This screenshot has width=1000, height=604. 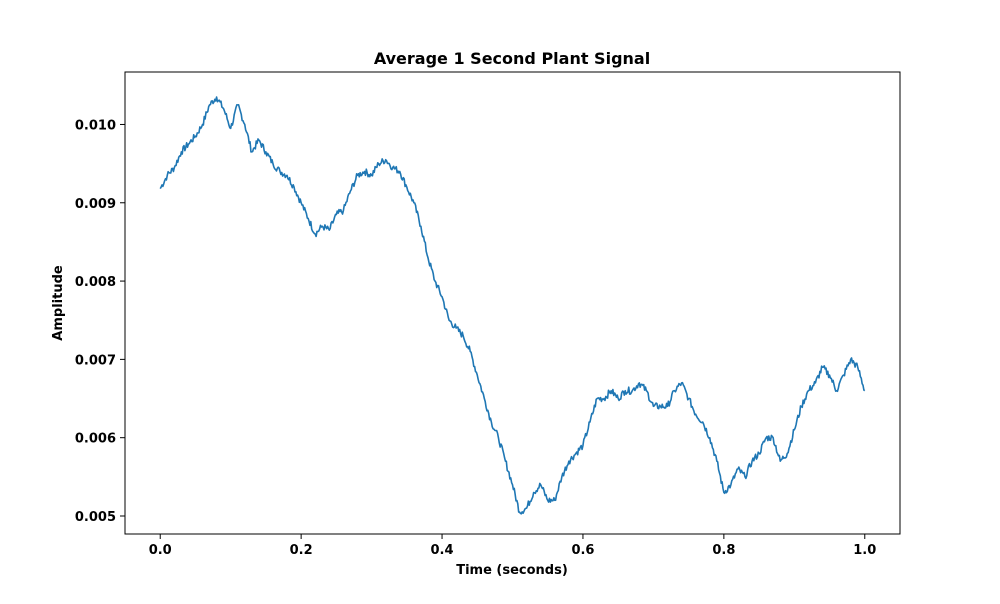 I want to click on y-axis-label: Amplitude, so click(x=58, y=303).